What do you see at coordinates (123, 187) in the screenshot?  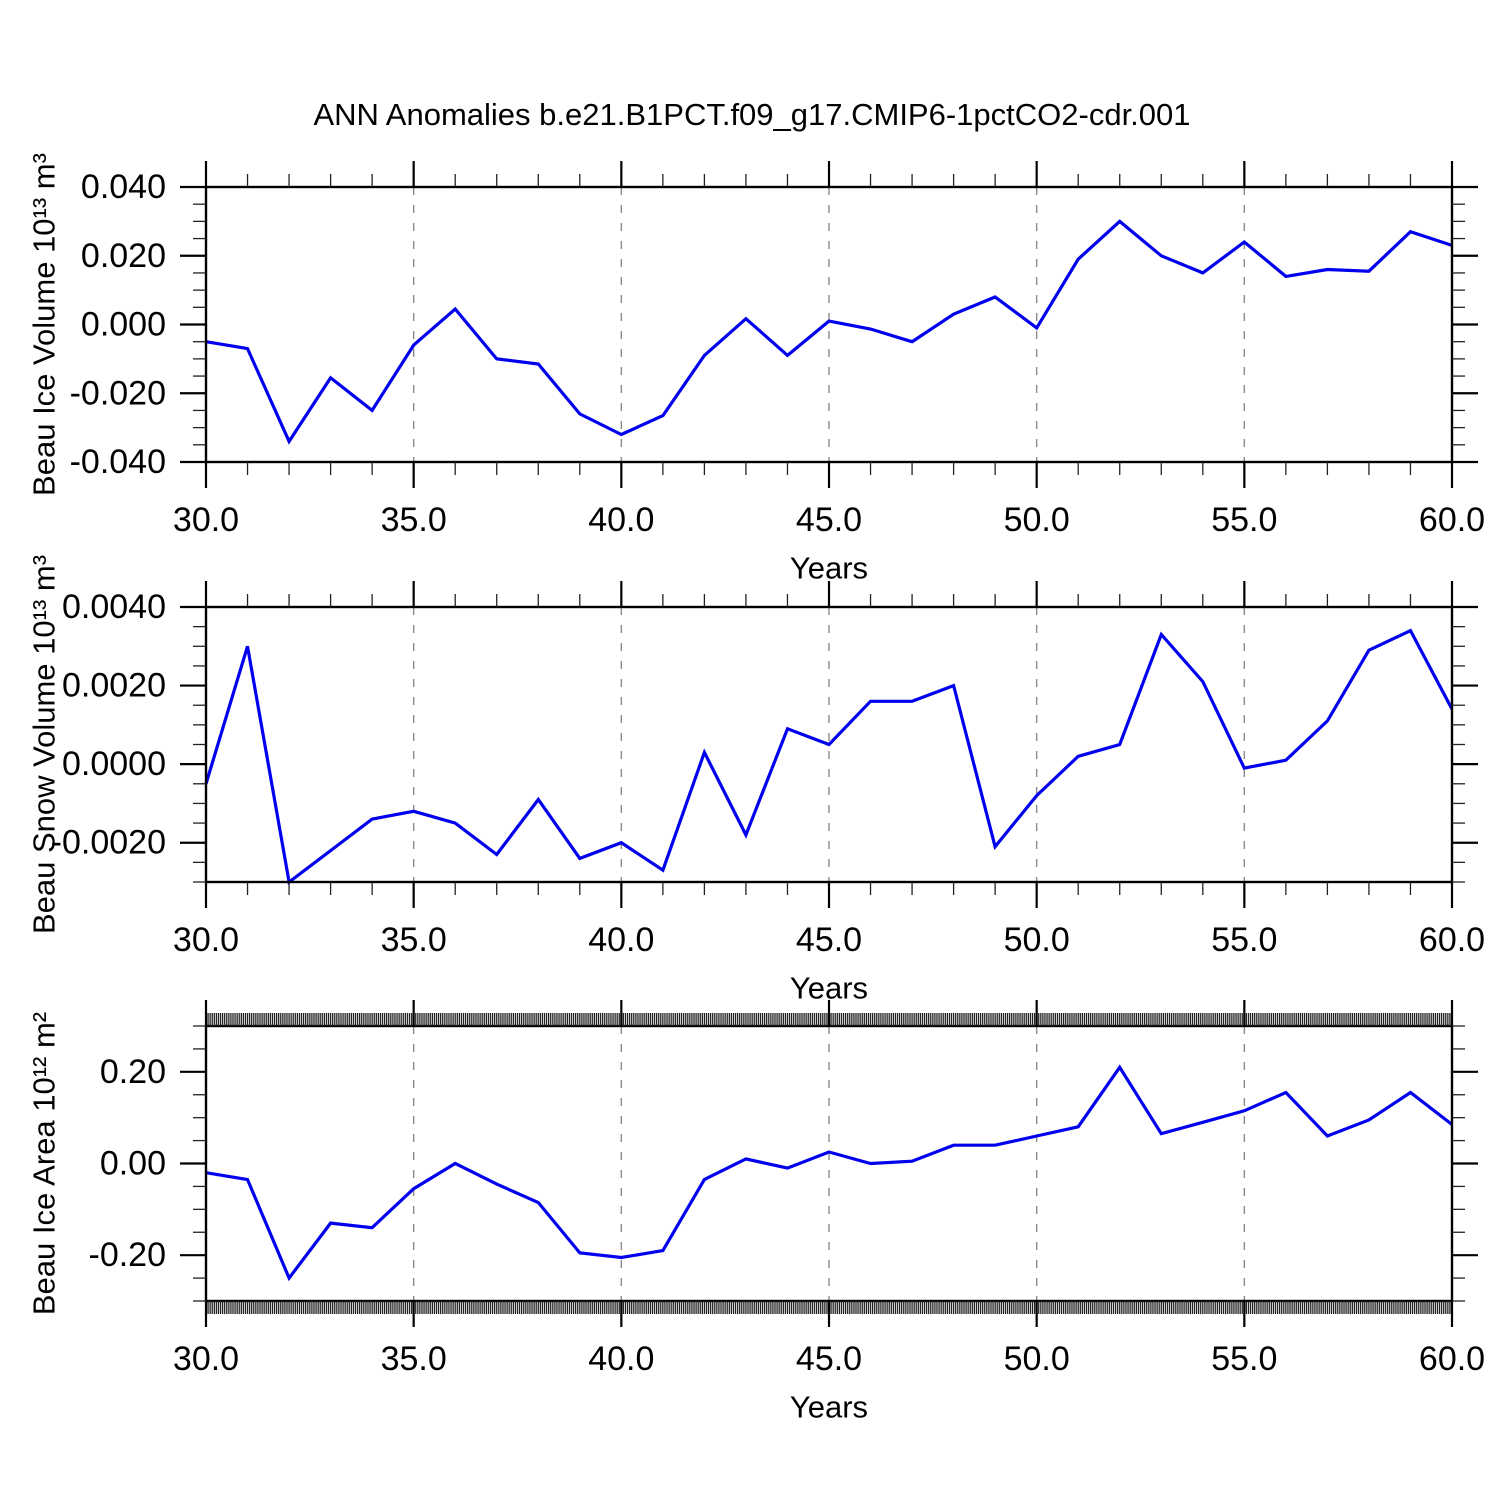 I see `y-tick-label: 0.040` at bounding box center [123, 187].